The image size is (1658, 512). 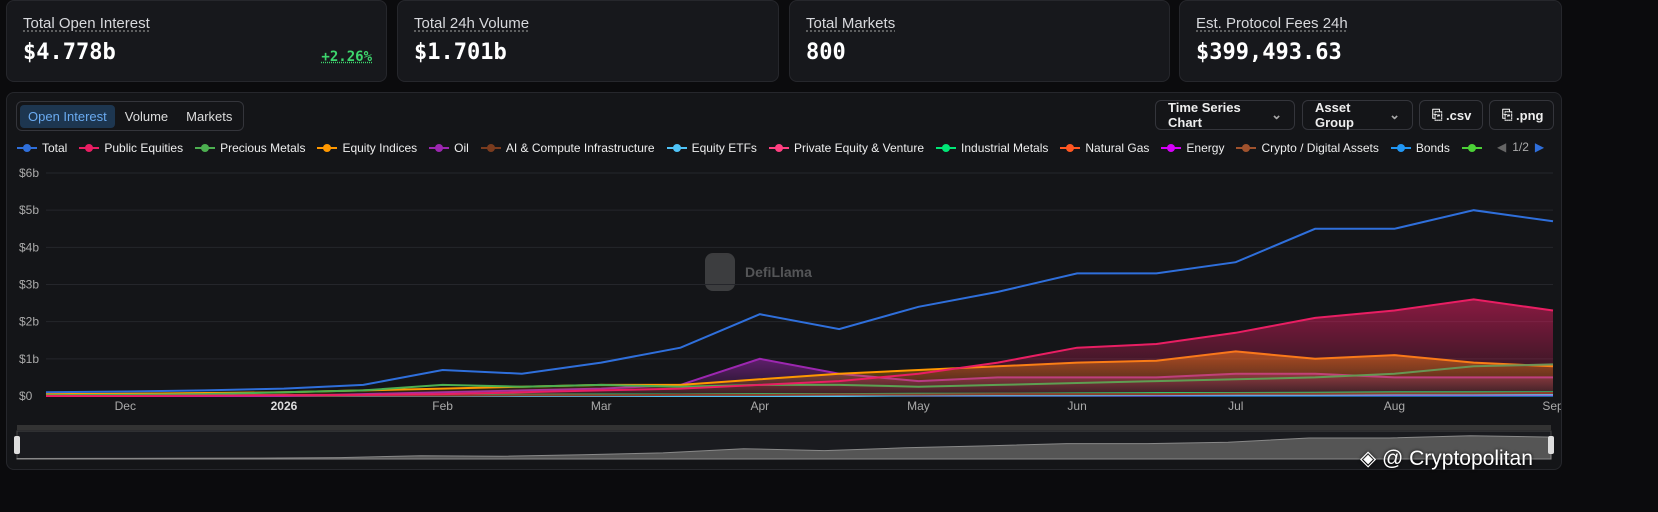 What do you see at coordinates (1530, 115) in the screenshot?
I see `button-label: .png` at bounding box center [1530, 115].